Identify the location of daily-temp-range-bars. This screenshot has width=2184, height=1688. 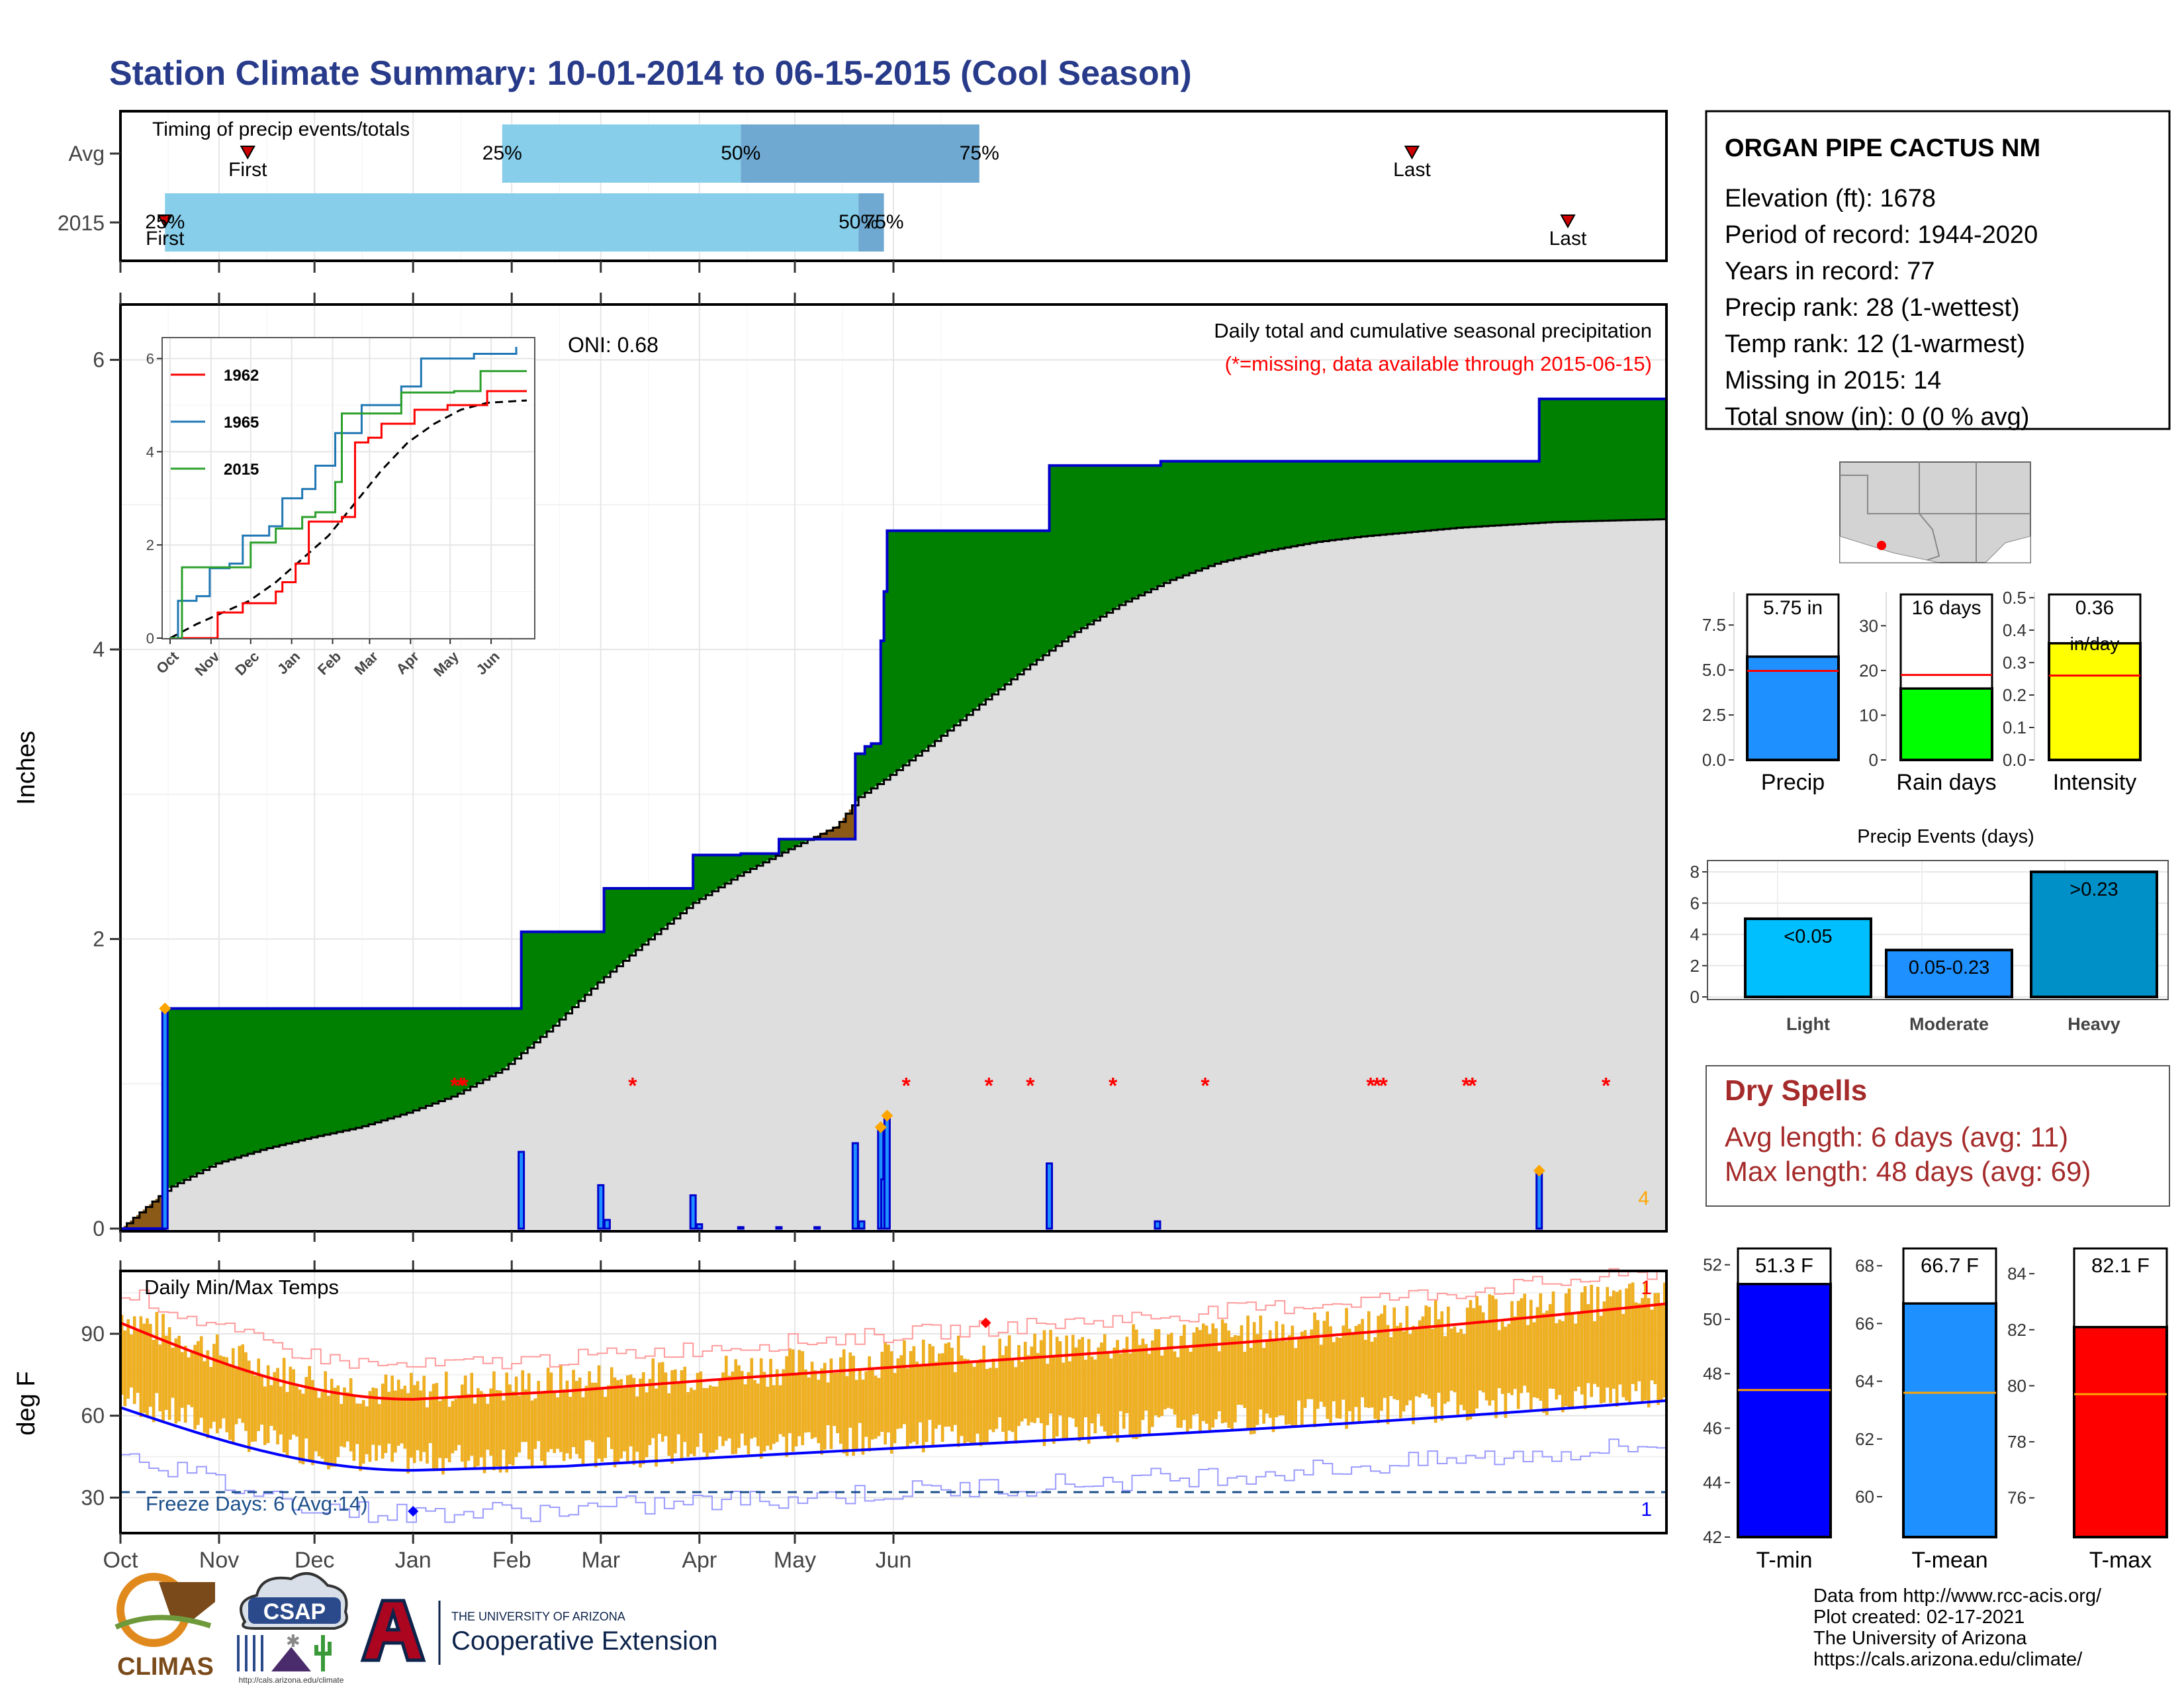
(893, 1378).